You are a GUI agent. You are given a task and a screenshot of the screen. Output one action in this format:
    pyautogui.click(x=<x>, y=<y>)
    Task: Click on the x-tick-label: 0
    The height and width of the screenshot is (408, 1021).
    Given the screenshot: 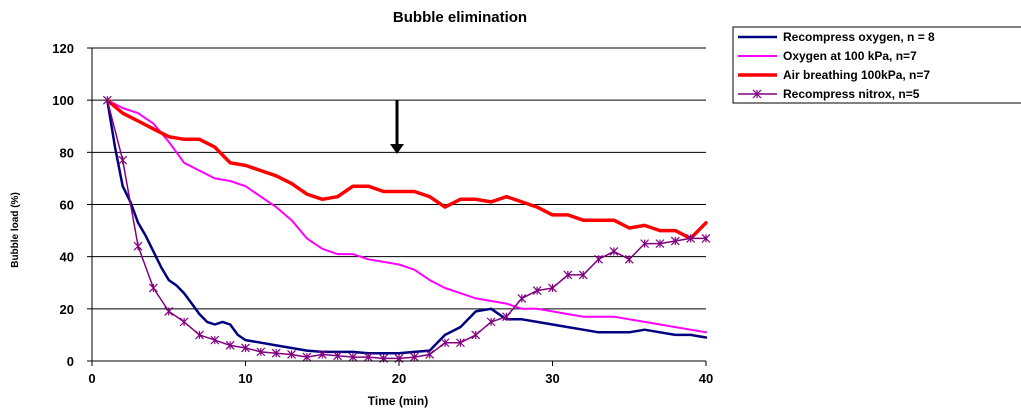 What is the action you would take?
    pyautogui.click(x=91, y=378)
    